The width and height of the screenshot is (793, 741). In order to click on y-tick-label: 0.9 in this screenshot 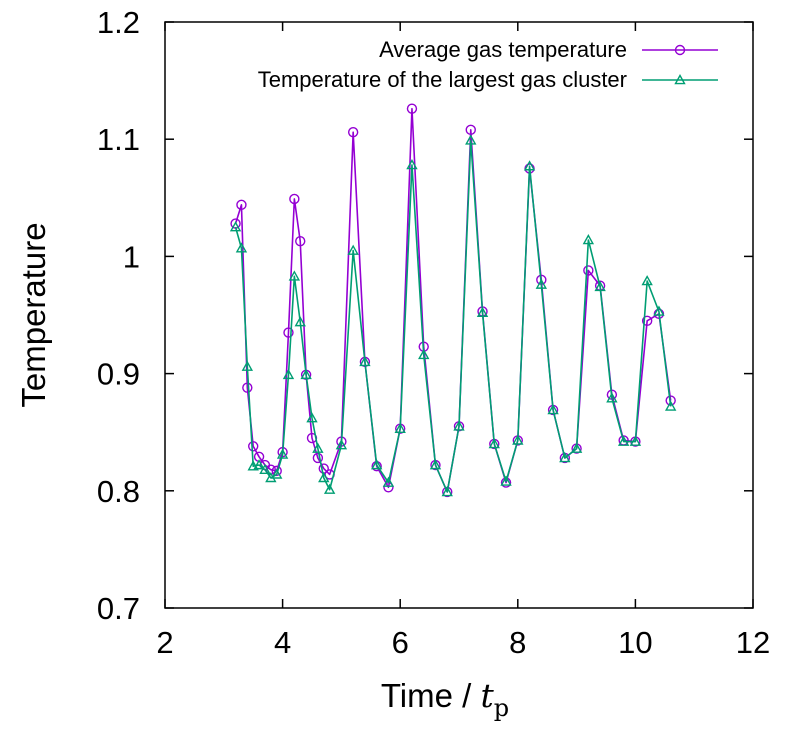, I will do `click(118, 374)`.